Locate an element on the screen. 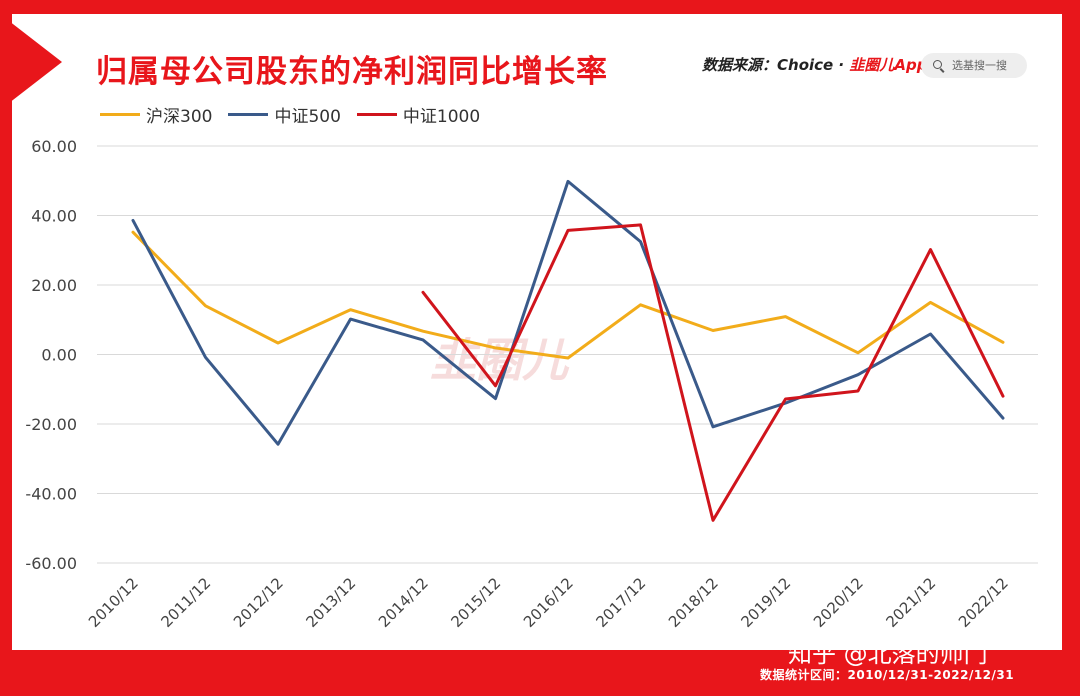 This screenshot has width=1080, height=696. legend-item-zz1000: 中证1000 is located at coordinates (418, 114).